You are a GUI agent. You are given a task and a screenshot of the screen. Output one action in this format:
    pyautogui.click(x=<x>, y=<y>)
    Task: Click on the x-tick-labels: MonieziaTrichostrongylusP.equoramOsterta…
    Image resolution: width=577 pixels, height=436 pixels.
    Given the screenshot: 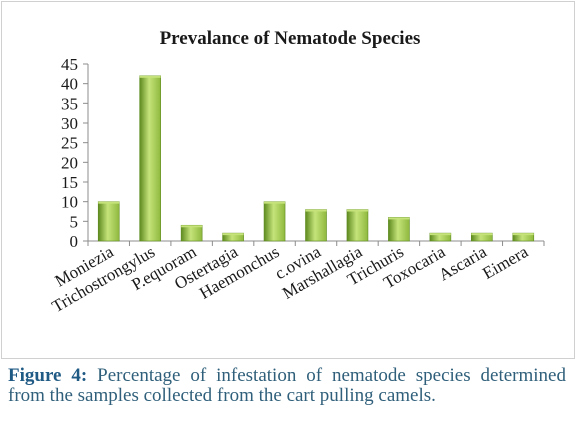 What is the action you would take?
    pyautogui.click(x=290, y=279)
    